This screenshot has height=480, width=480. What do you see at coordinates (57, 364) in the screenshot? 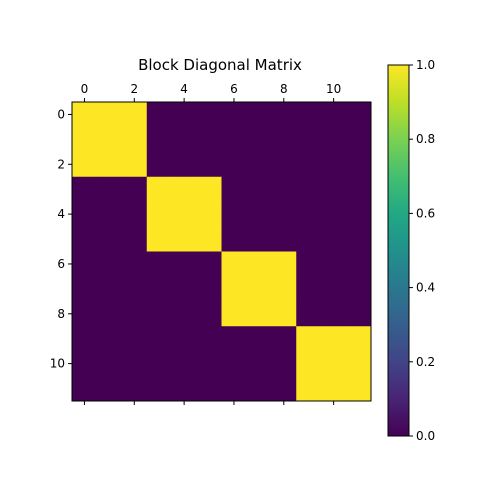
I see `y-tick-label: 10` at bounding box center [57, 364].